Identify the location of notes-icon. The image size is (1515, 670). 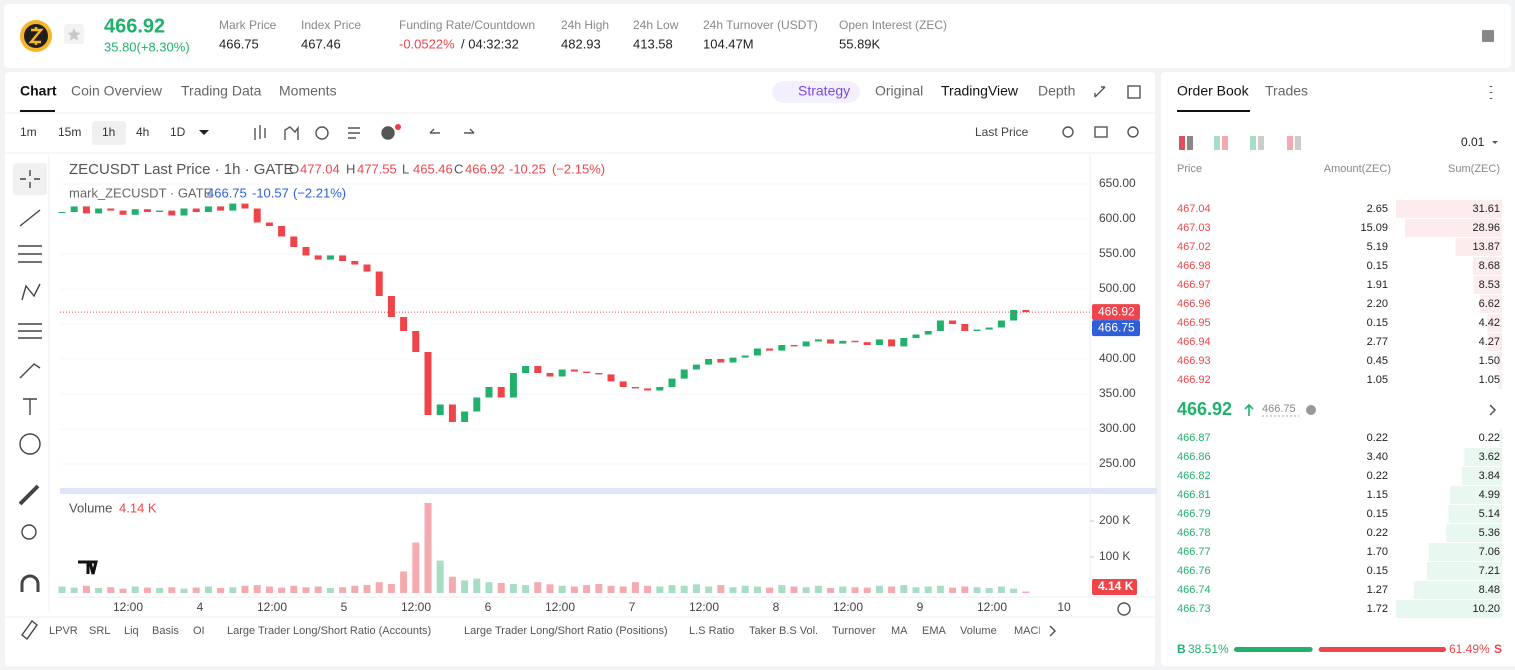
(1488, 36).